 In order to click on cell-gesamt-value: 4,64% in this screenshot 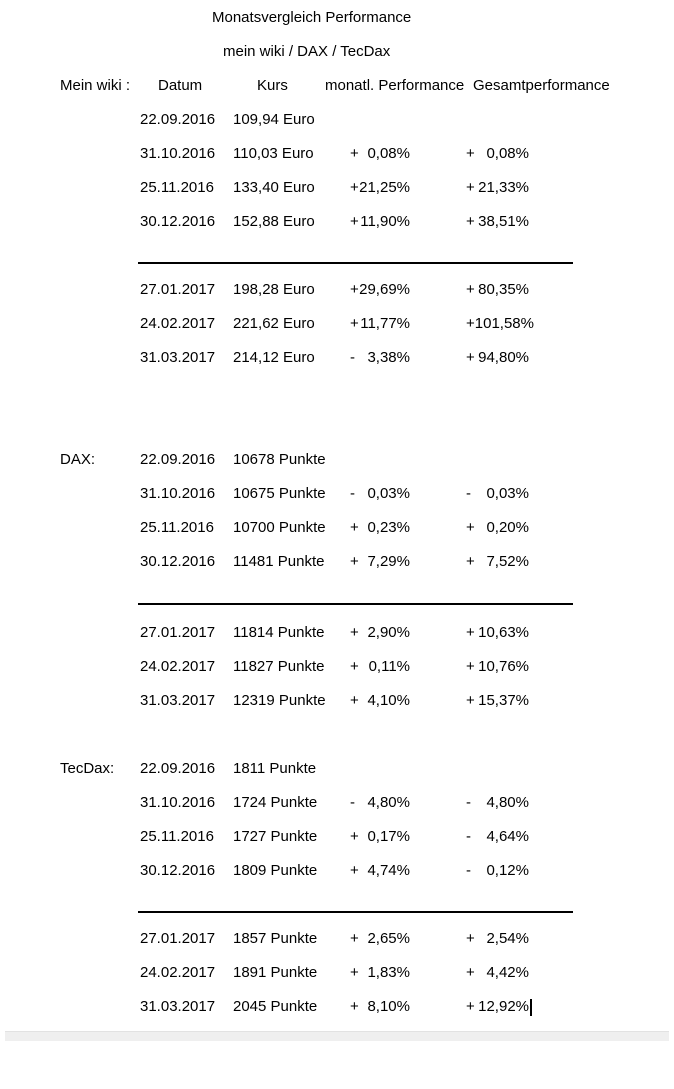, I will do `click(507, 836)`.